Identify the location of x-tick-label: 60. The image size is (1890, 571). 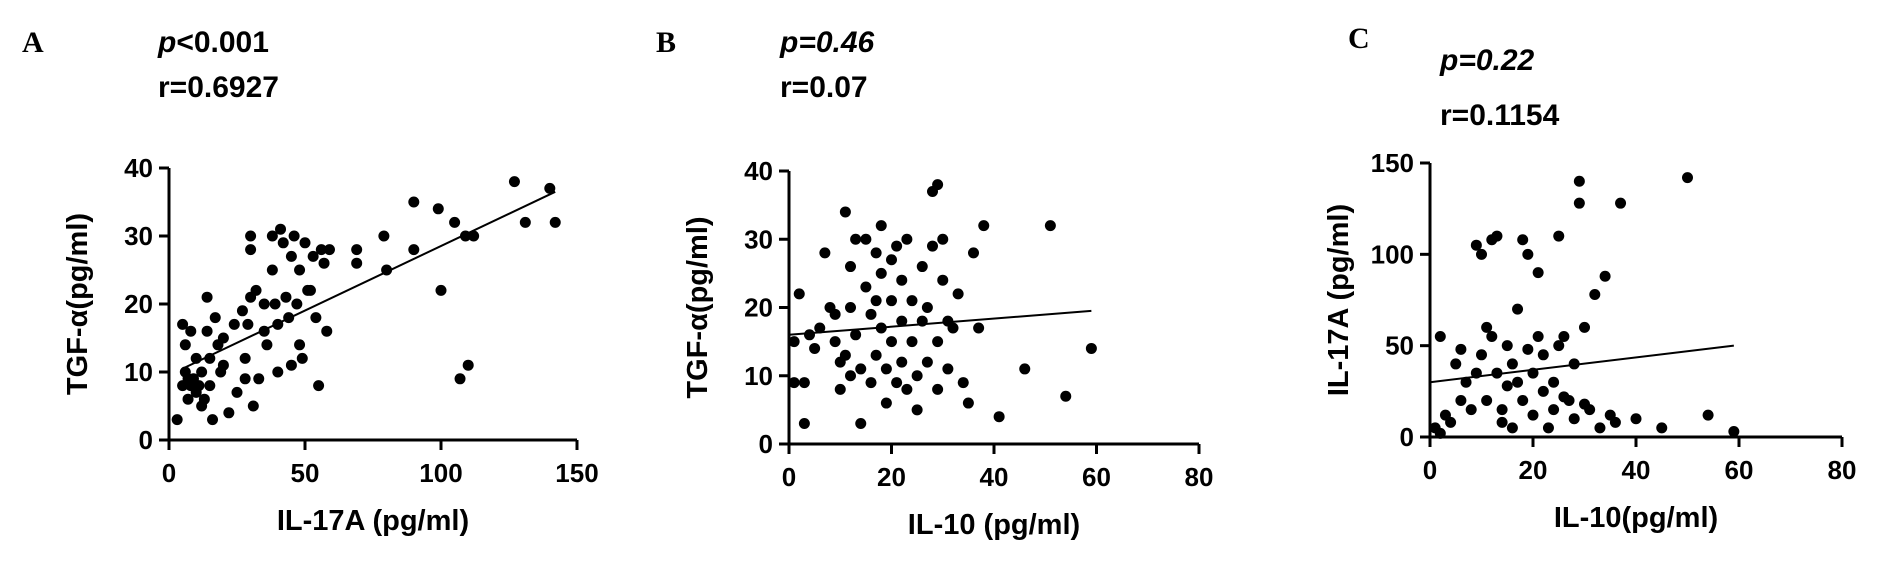
(1739, 470).